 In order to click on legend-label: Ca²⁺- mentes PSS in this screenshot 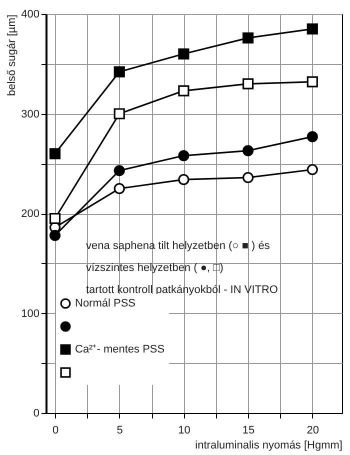, I will do `click(120, 350)`.